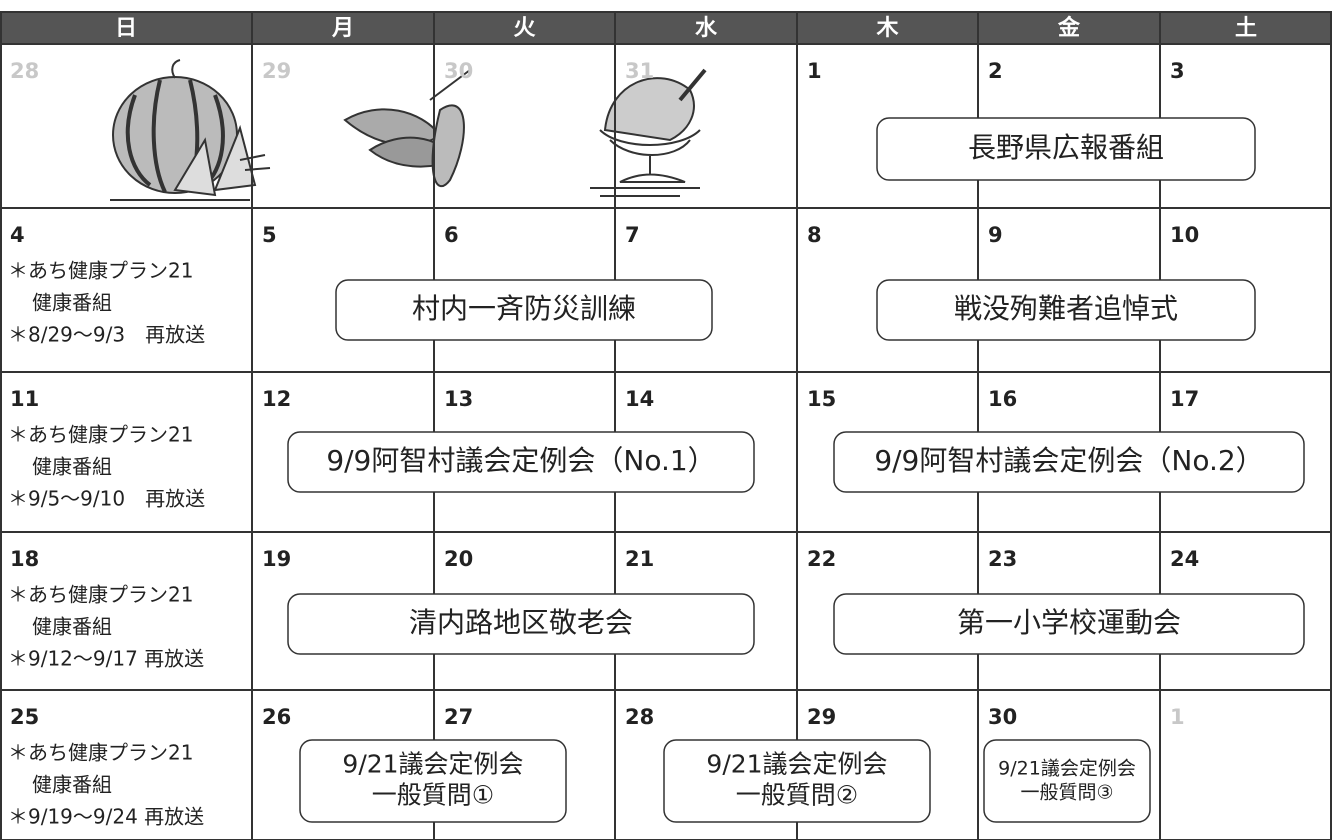 This screenshot has width=1332, height=840. What do you see at coordinates (797, 795) in the screenshot?
I see `event-label: 一般質問②` at bounding box center [797, 795].